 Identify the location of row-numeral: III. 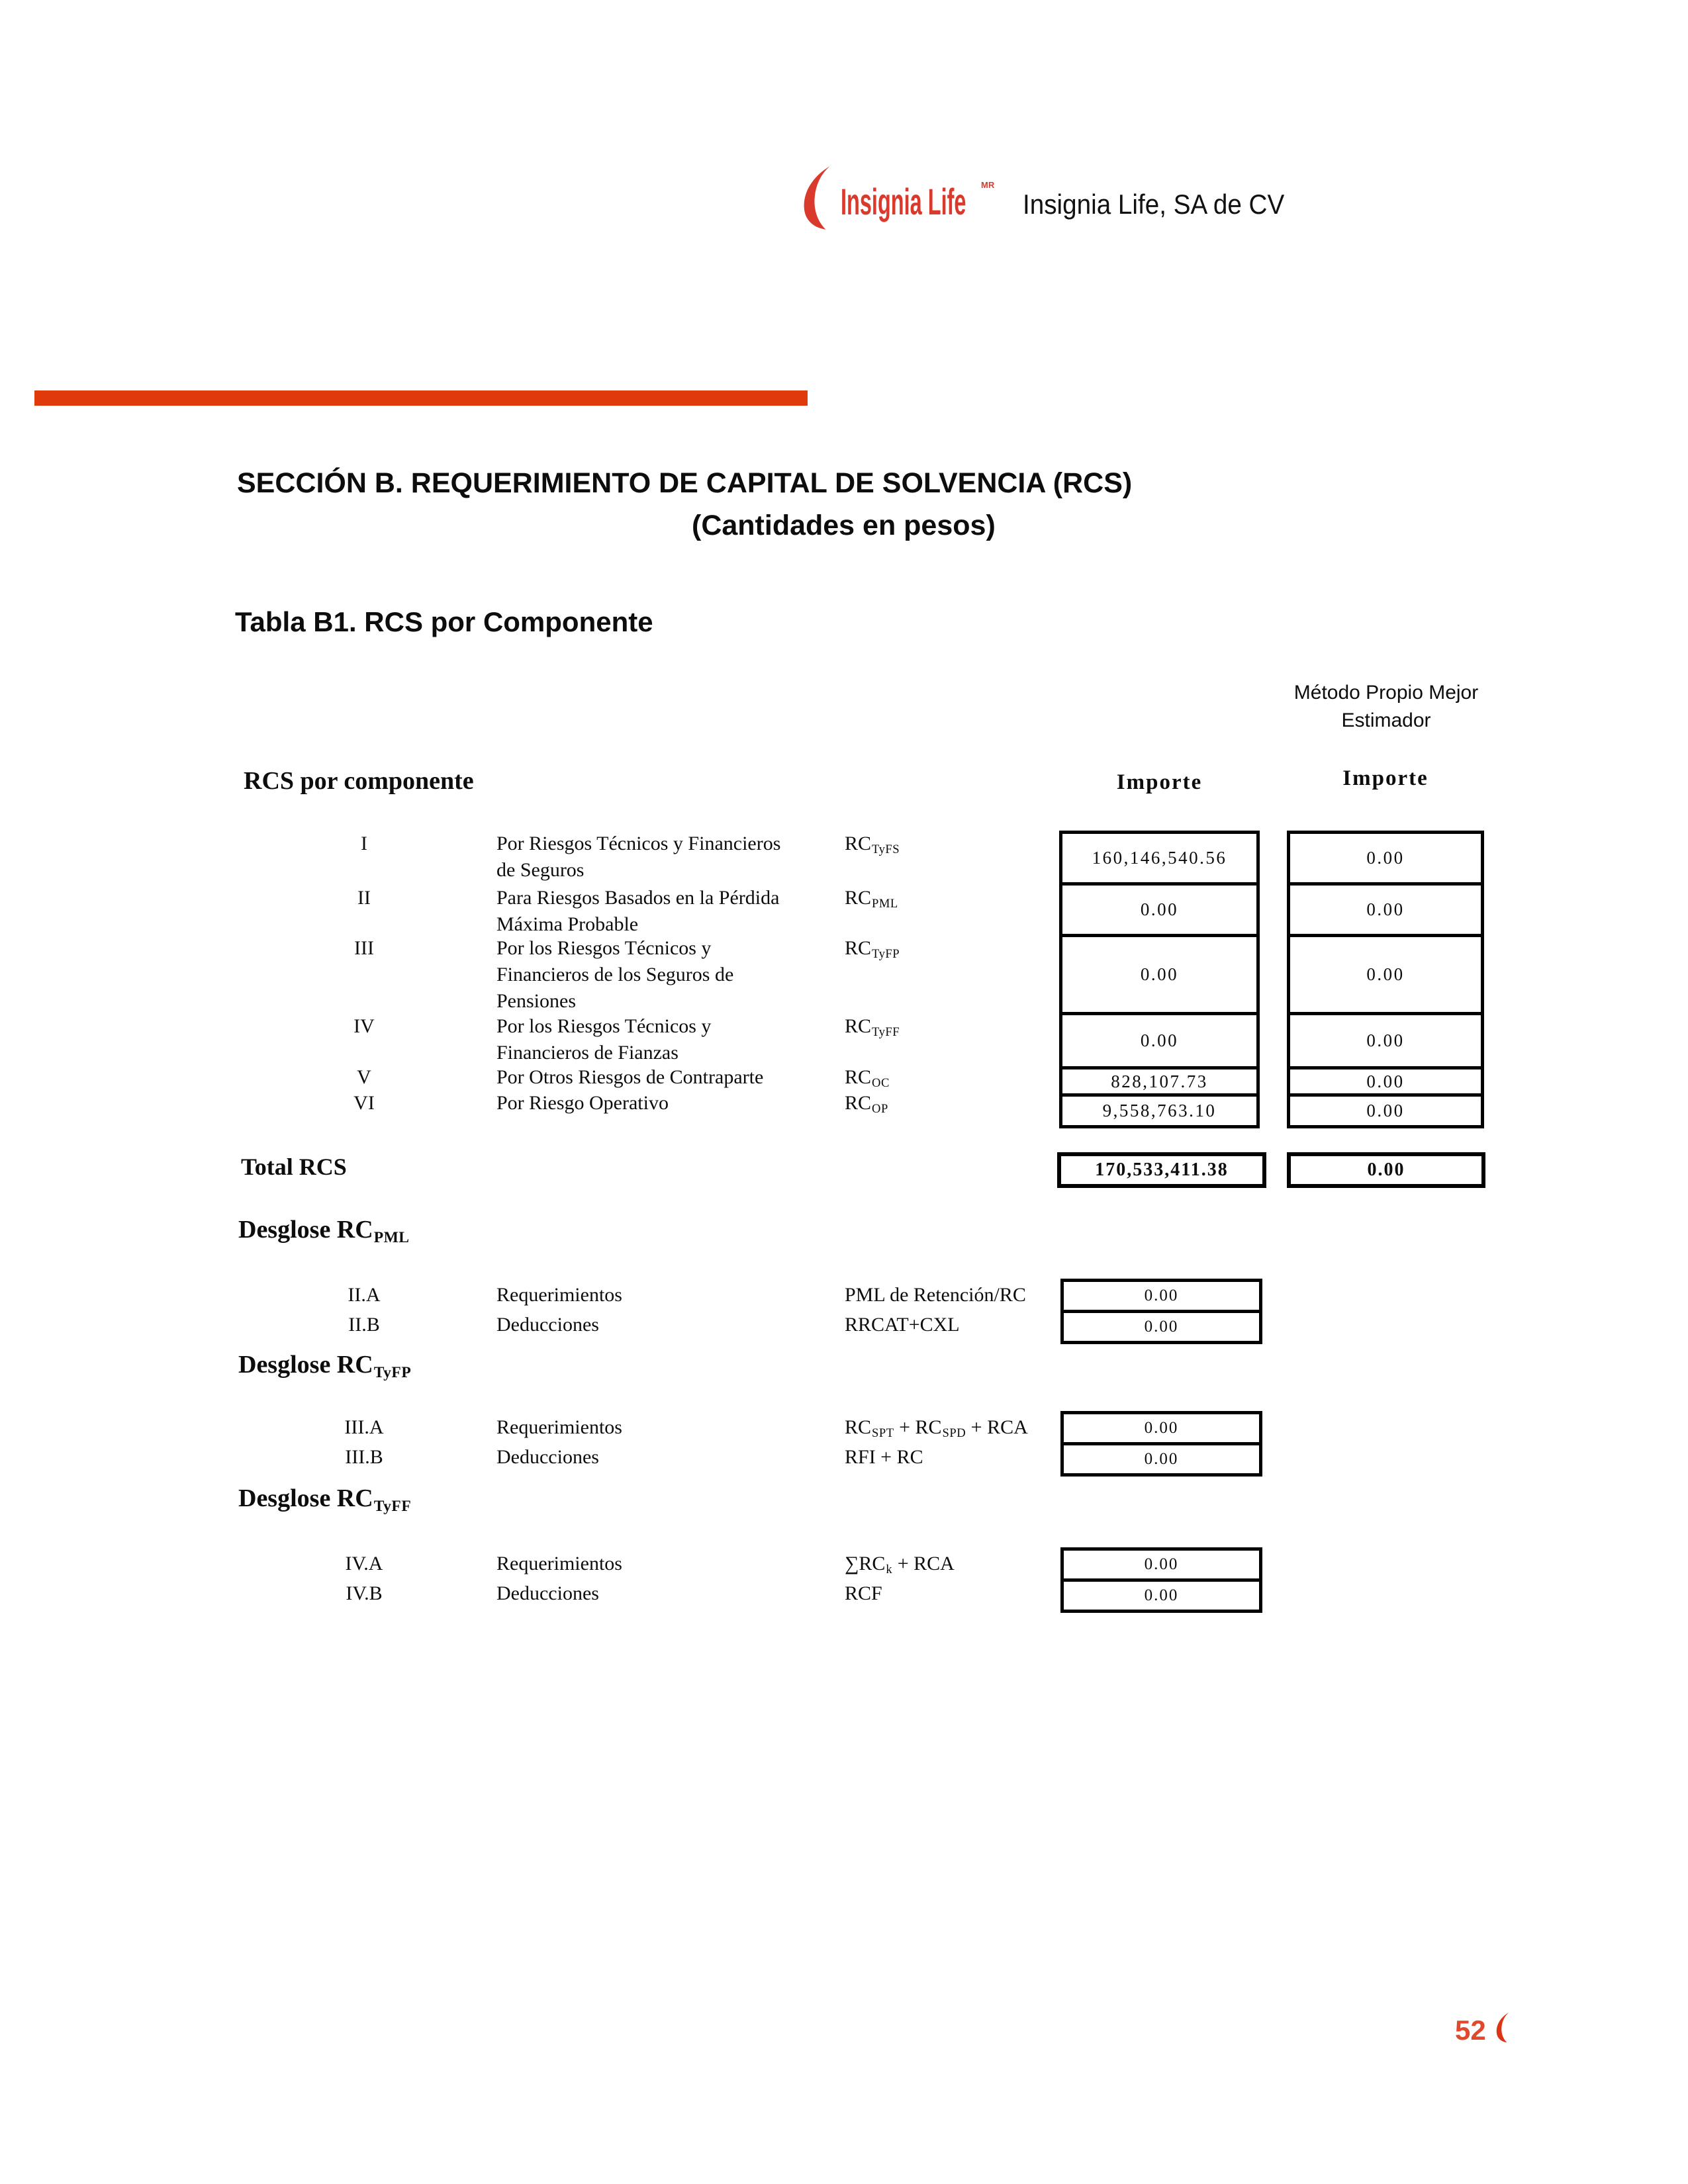
(364, 948).